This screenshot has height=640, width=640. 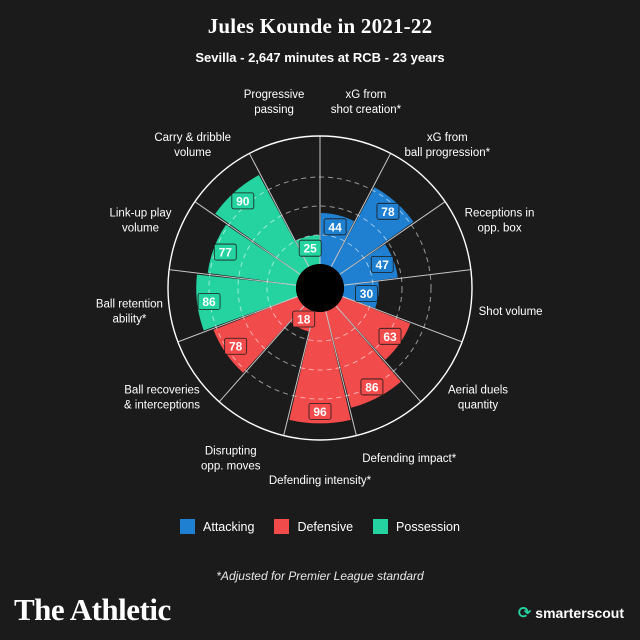 I want to click on category-label: Shot volume, so click(x=511, y=312).